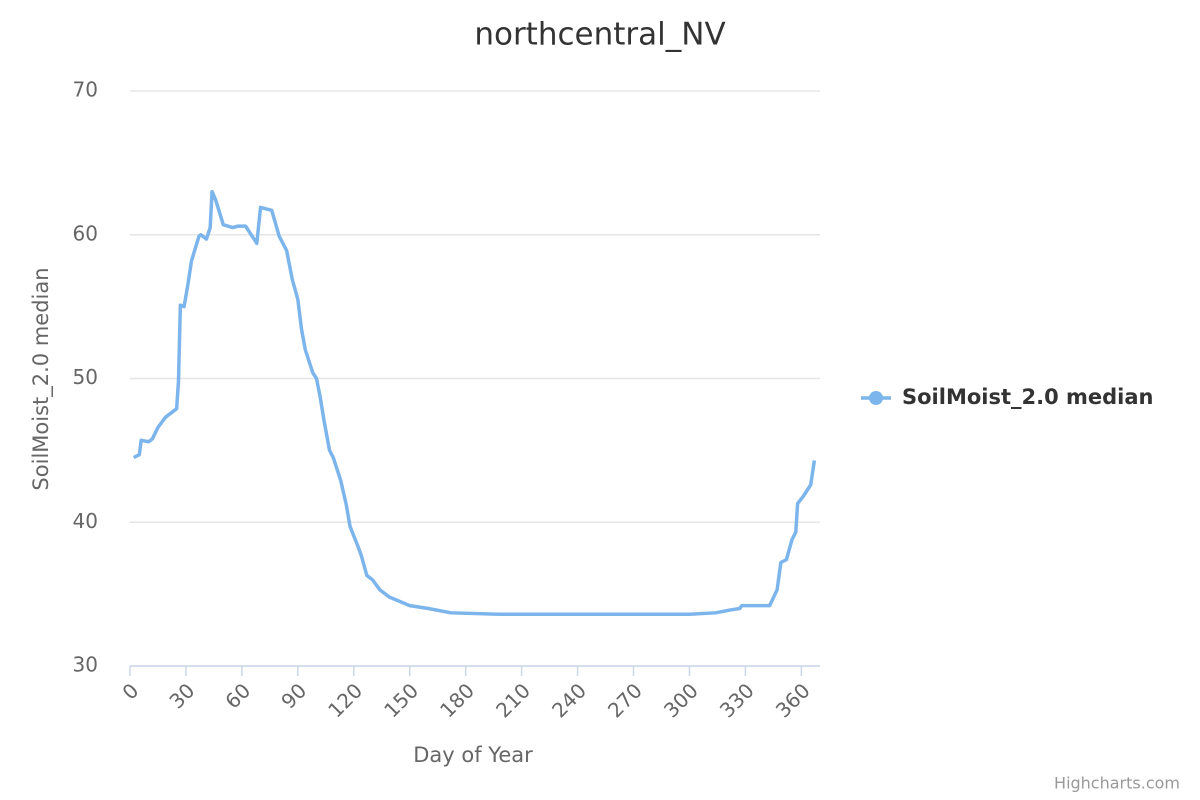  Describe the element at coordinates (876, 398) in the screenshot. I see `legend-marker` at that location.